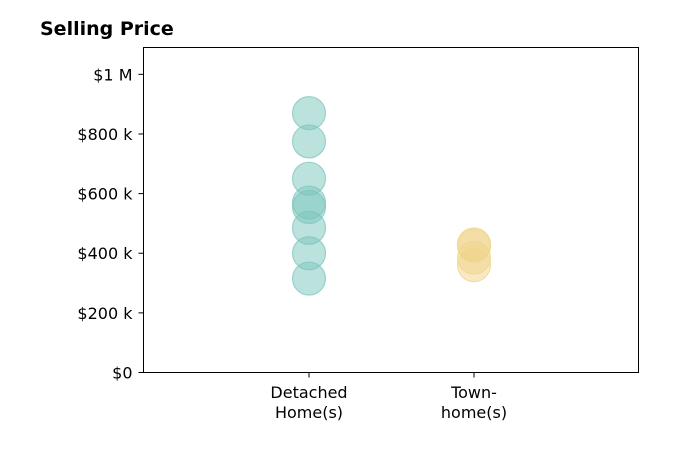 The image size is (679, 462). What do you see at coordinates (110, 224) in the screenshot?
I see `y-axis: $0 $200 k $400 k $600 k $800 k $1 M` at bounding box center [110, 224].